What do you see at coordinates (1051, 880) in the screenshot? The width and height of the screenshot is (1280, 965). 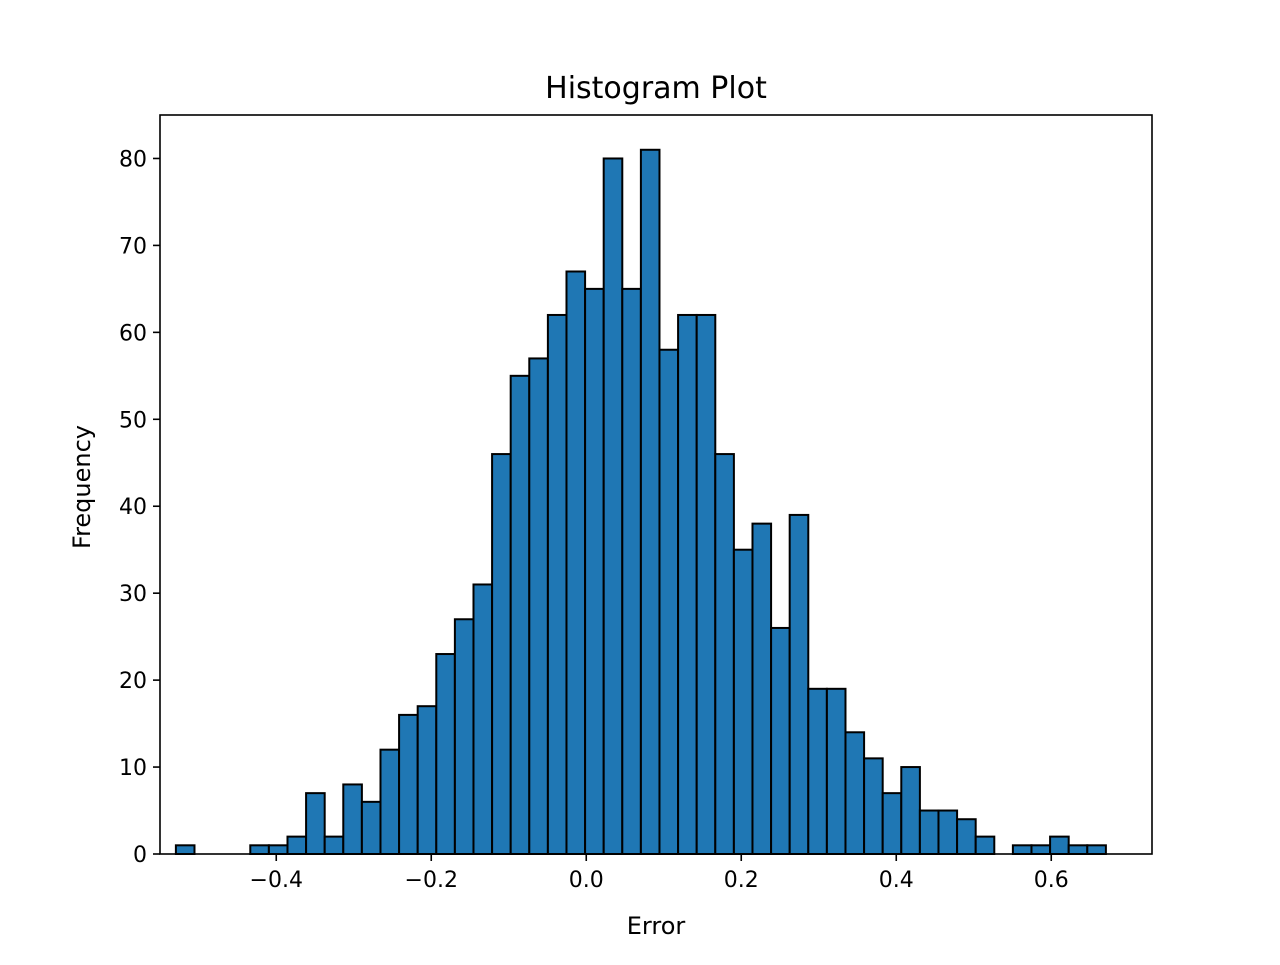 I see `x-tick-label: 0.6` at bounding box center [1051, 880].